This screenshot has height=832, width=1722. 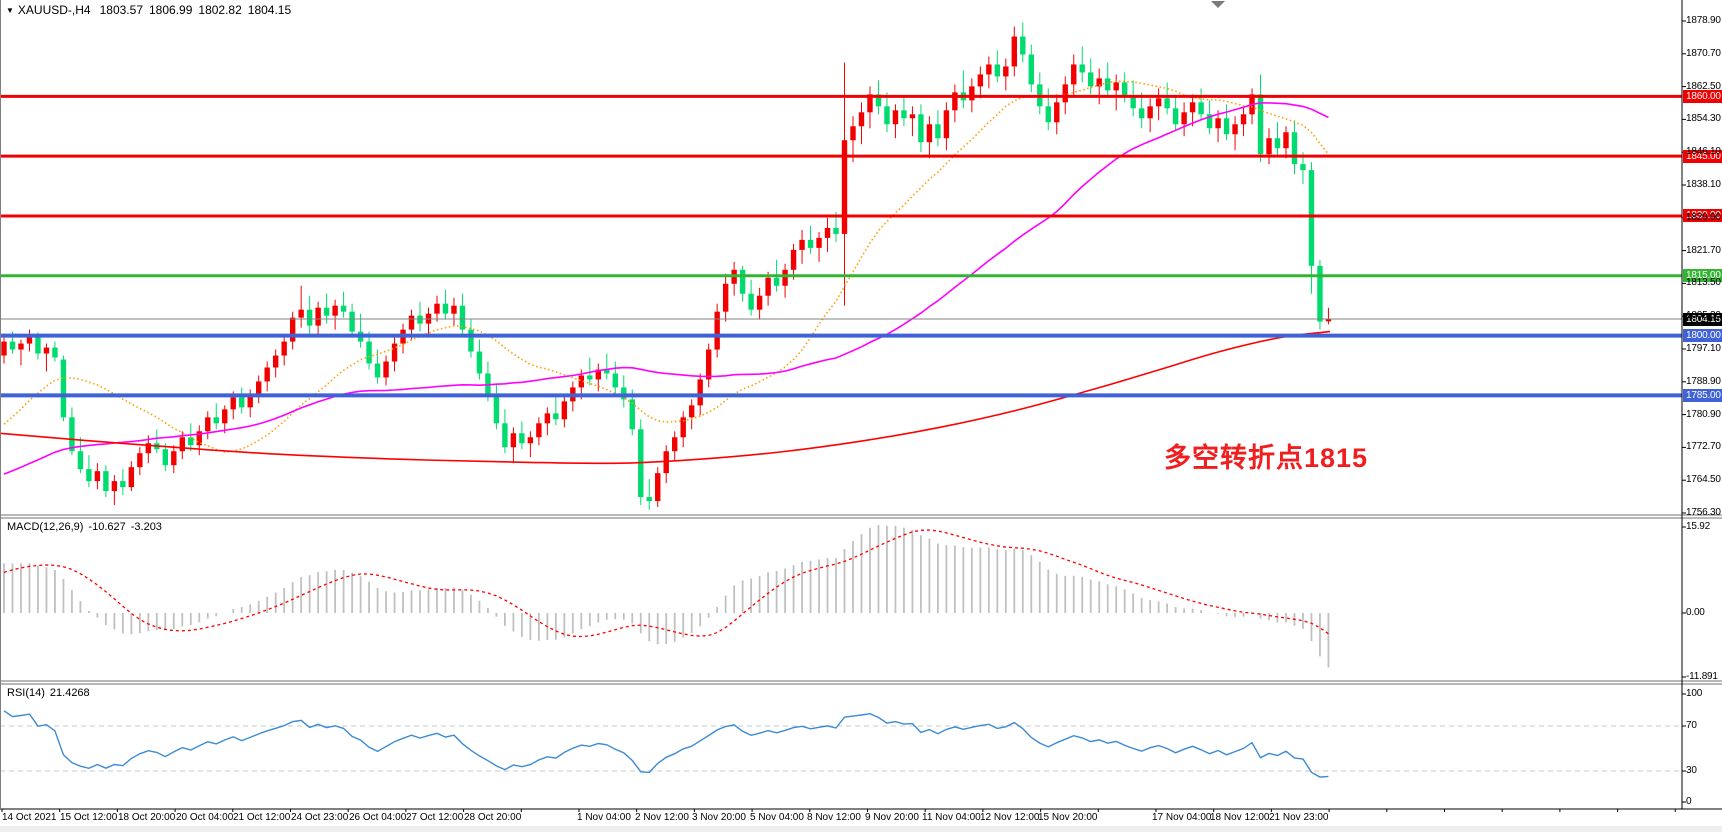 What do you see at coordinates (1703, 152) in the screenshot?
I see `price-axis-tick: 1846.10` at bounding box center [1703, 152].